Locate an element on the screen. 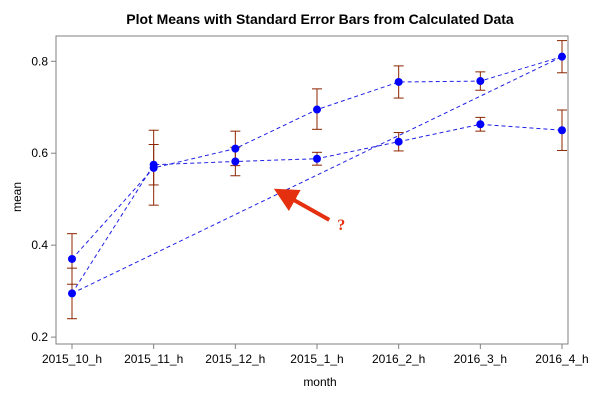  annotation-text: ? is located at coordinates (341, 225).